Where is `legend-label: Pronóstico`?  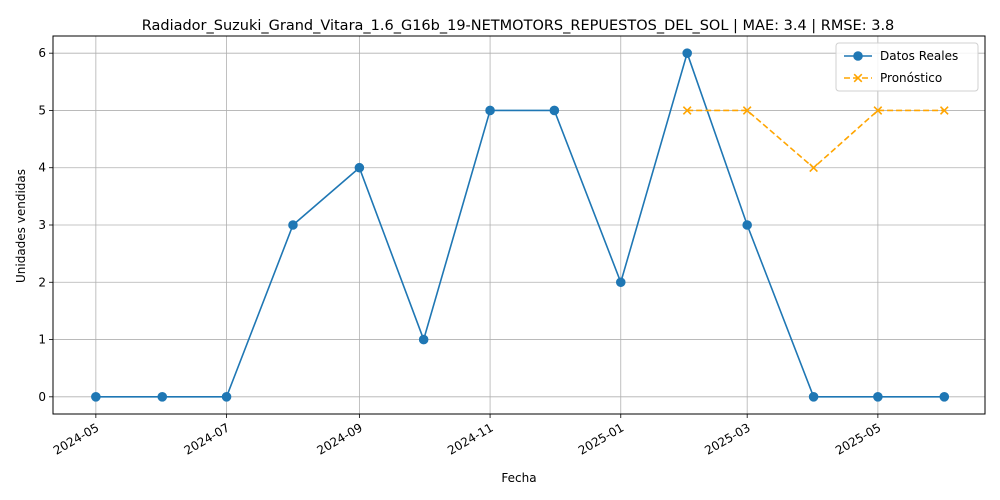
legend-label: Pronóstico is located at coordinates (911, 78).